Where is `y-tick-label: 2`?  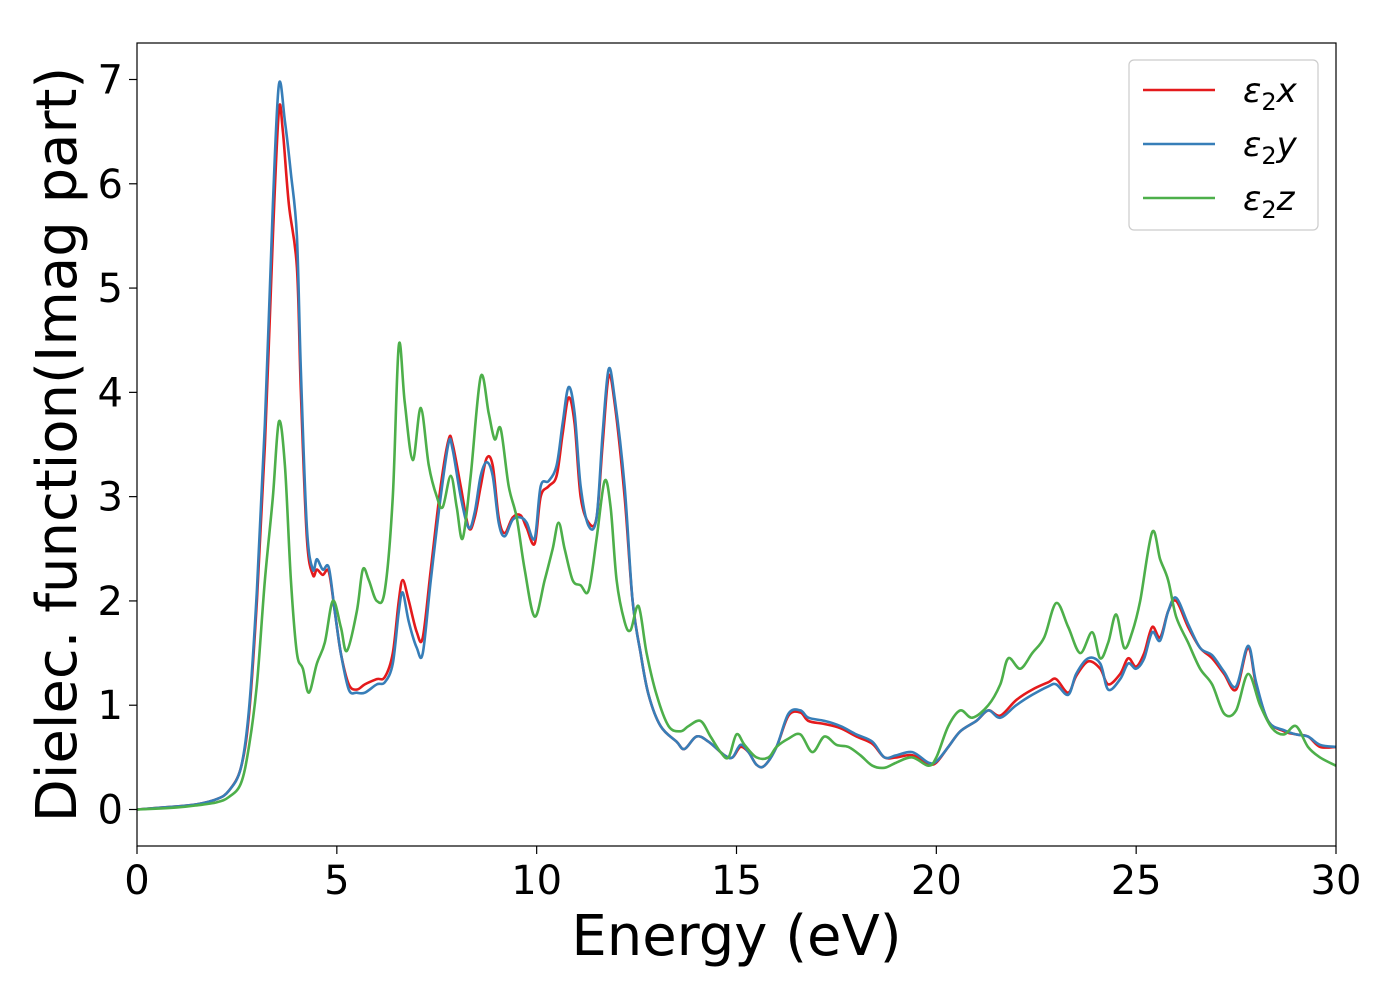
y-tick-label: 2 is located at coordinates (110, 602).